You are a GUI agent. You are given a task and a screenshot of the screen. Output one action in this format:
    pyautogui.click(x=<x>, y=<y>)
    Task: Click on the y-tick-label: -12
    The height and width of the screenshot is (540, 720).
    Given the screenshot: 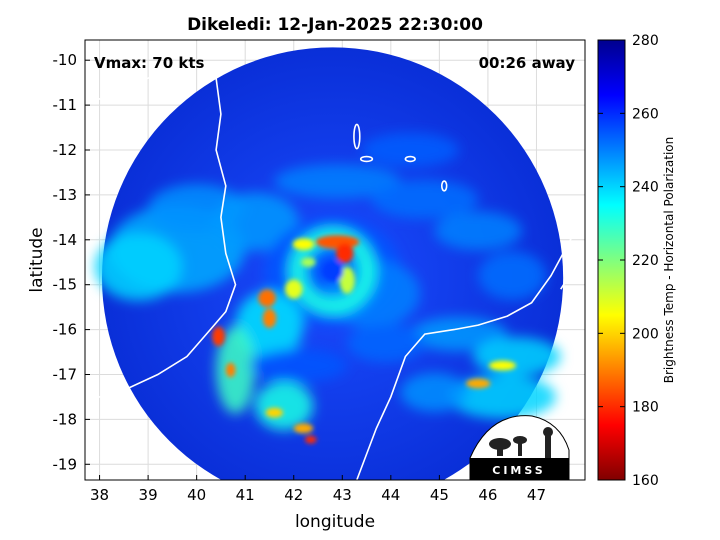 What is the action you would take?
    pyautogui.click(x=65, y=150)
    